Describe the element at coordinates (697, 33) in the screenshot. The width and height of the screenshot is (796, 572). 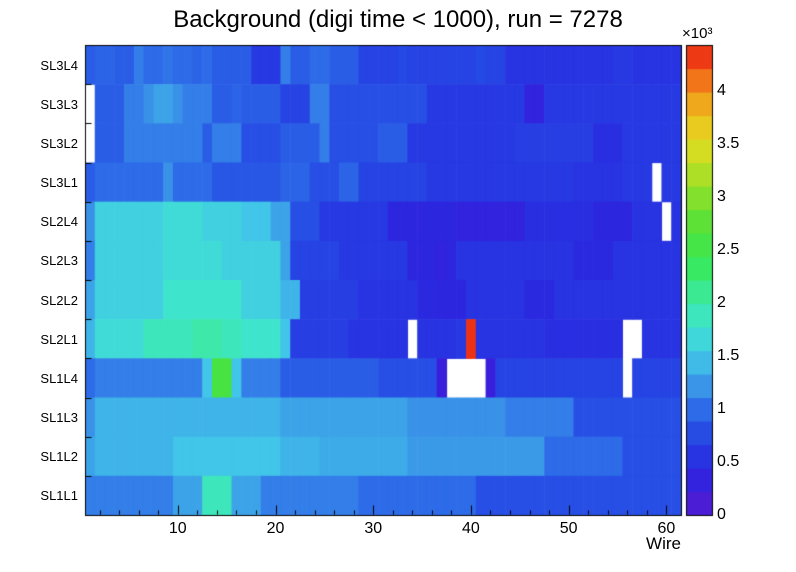
I see `colorbar-exponent-label: ×10³` at that location.